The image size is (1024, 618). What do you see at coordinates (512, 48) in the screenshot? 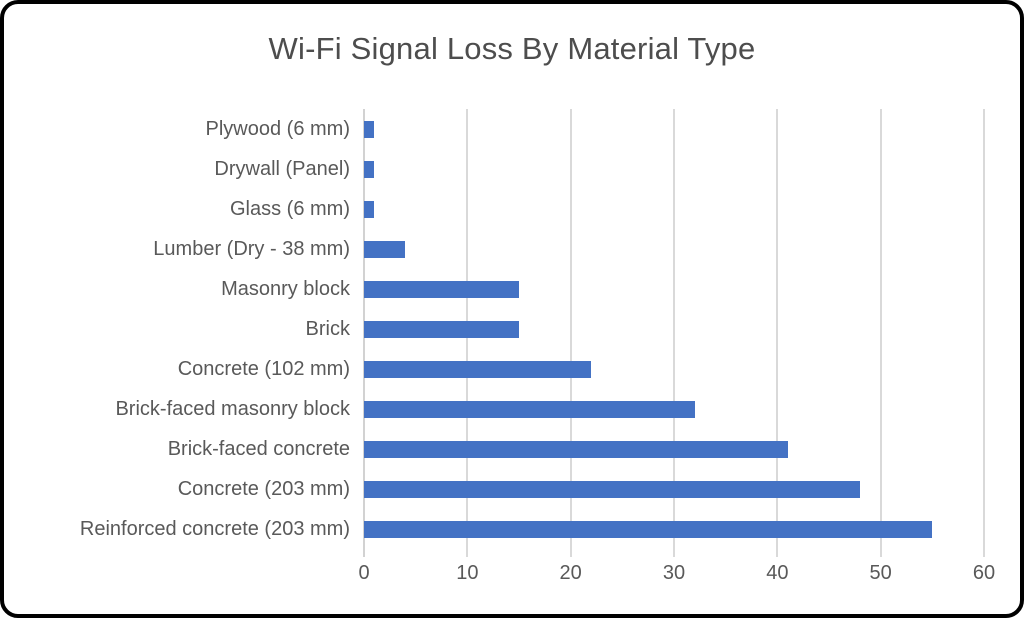
I see `chart-title: Wi-Fi Signal Loss By Material Type` at bounding box center [512, 48].